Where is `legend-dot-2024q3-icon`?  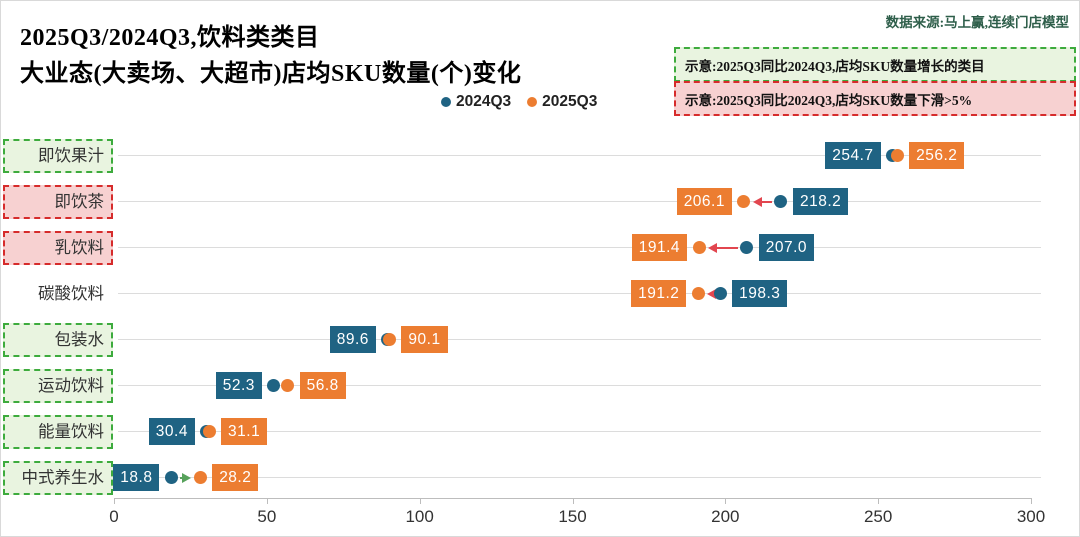
legend-dot-2024q3-icon is located at coordinates (446, 102).